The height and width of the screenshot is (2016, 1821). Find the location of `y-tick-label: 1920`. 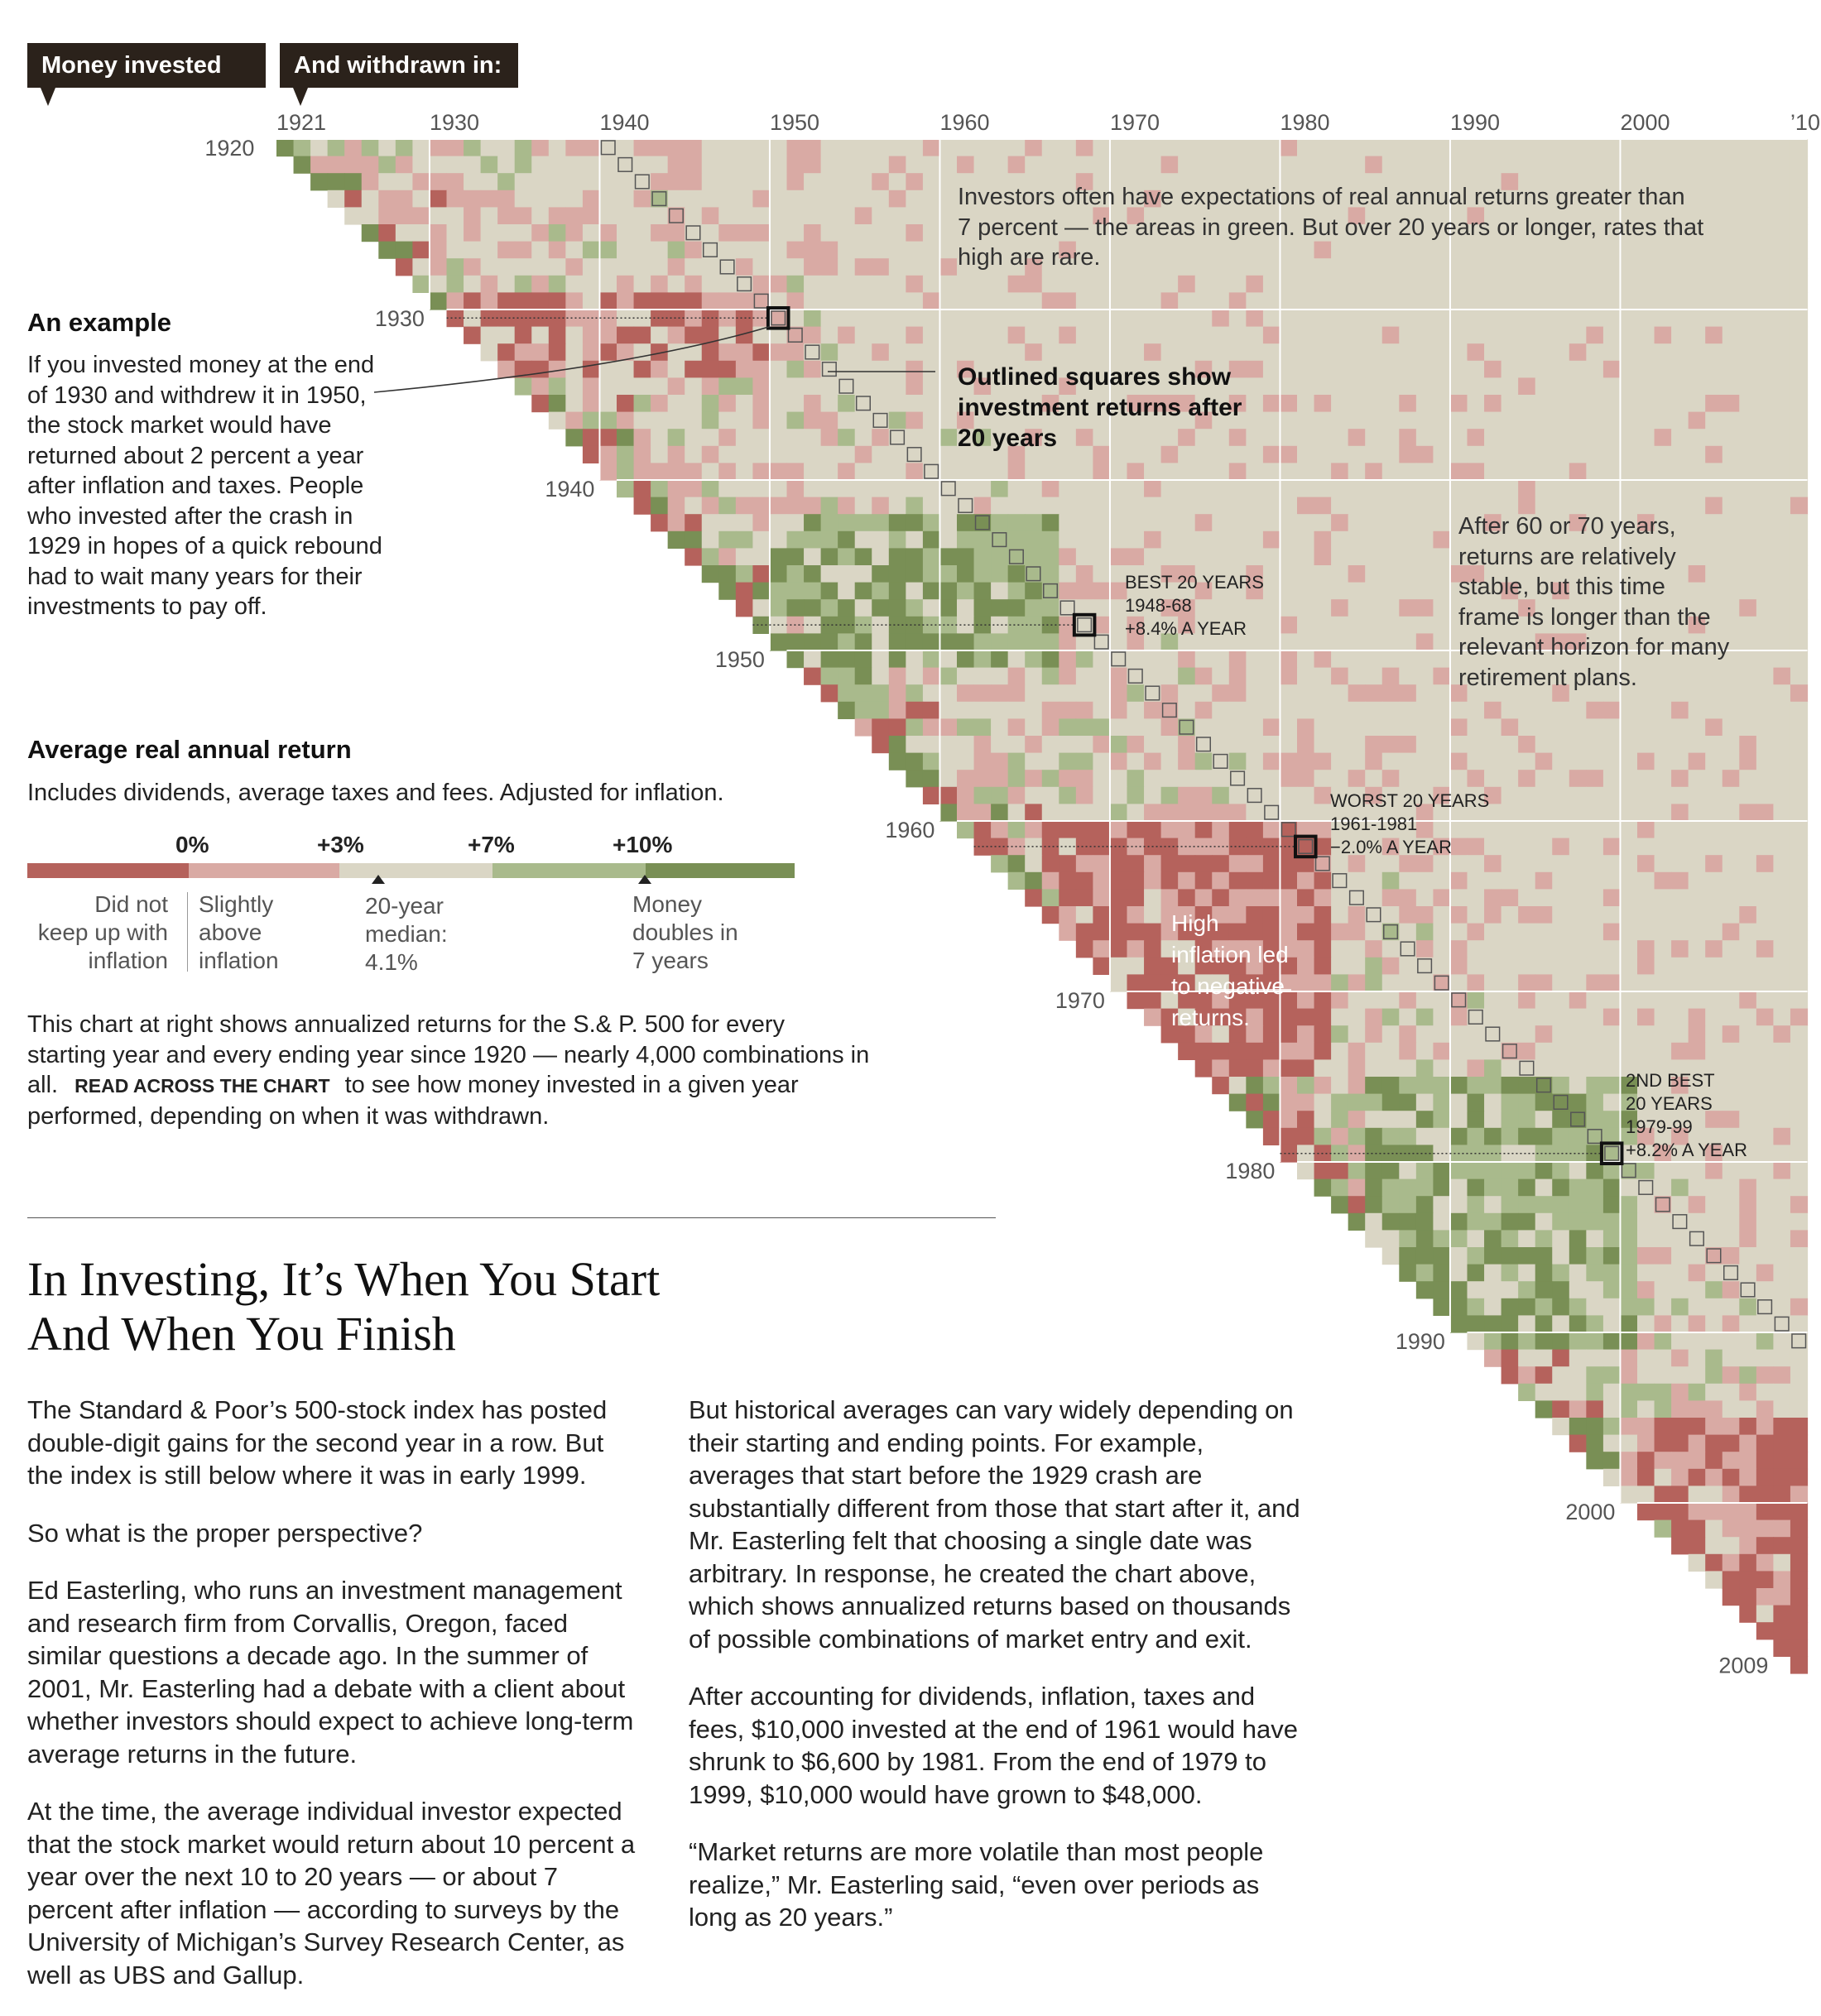

y-tick-label: 1920 is located at coordinates (229, 148).